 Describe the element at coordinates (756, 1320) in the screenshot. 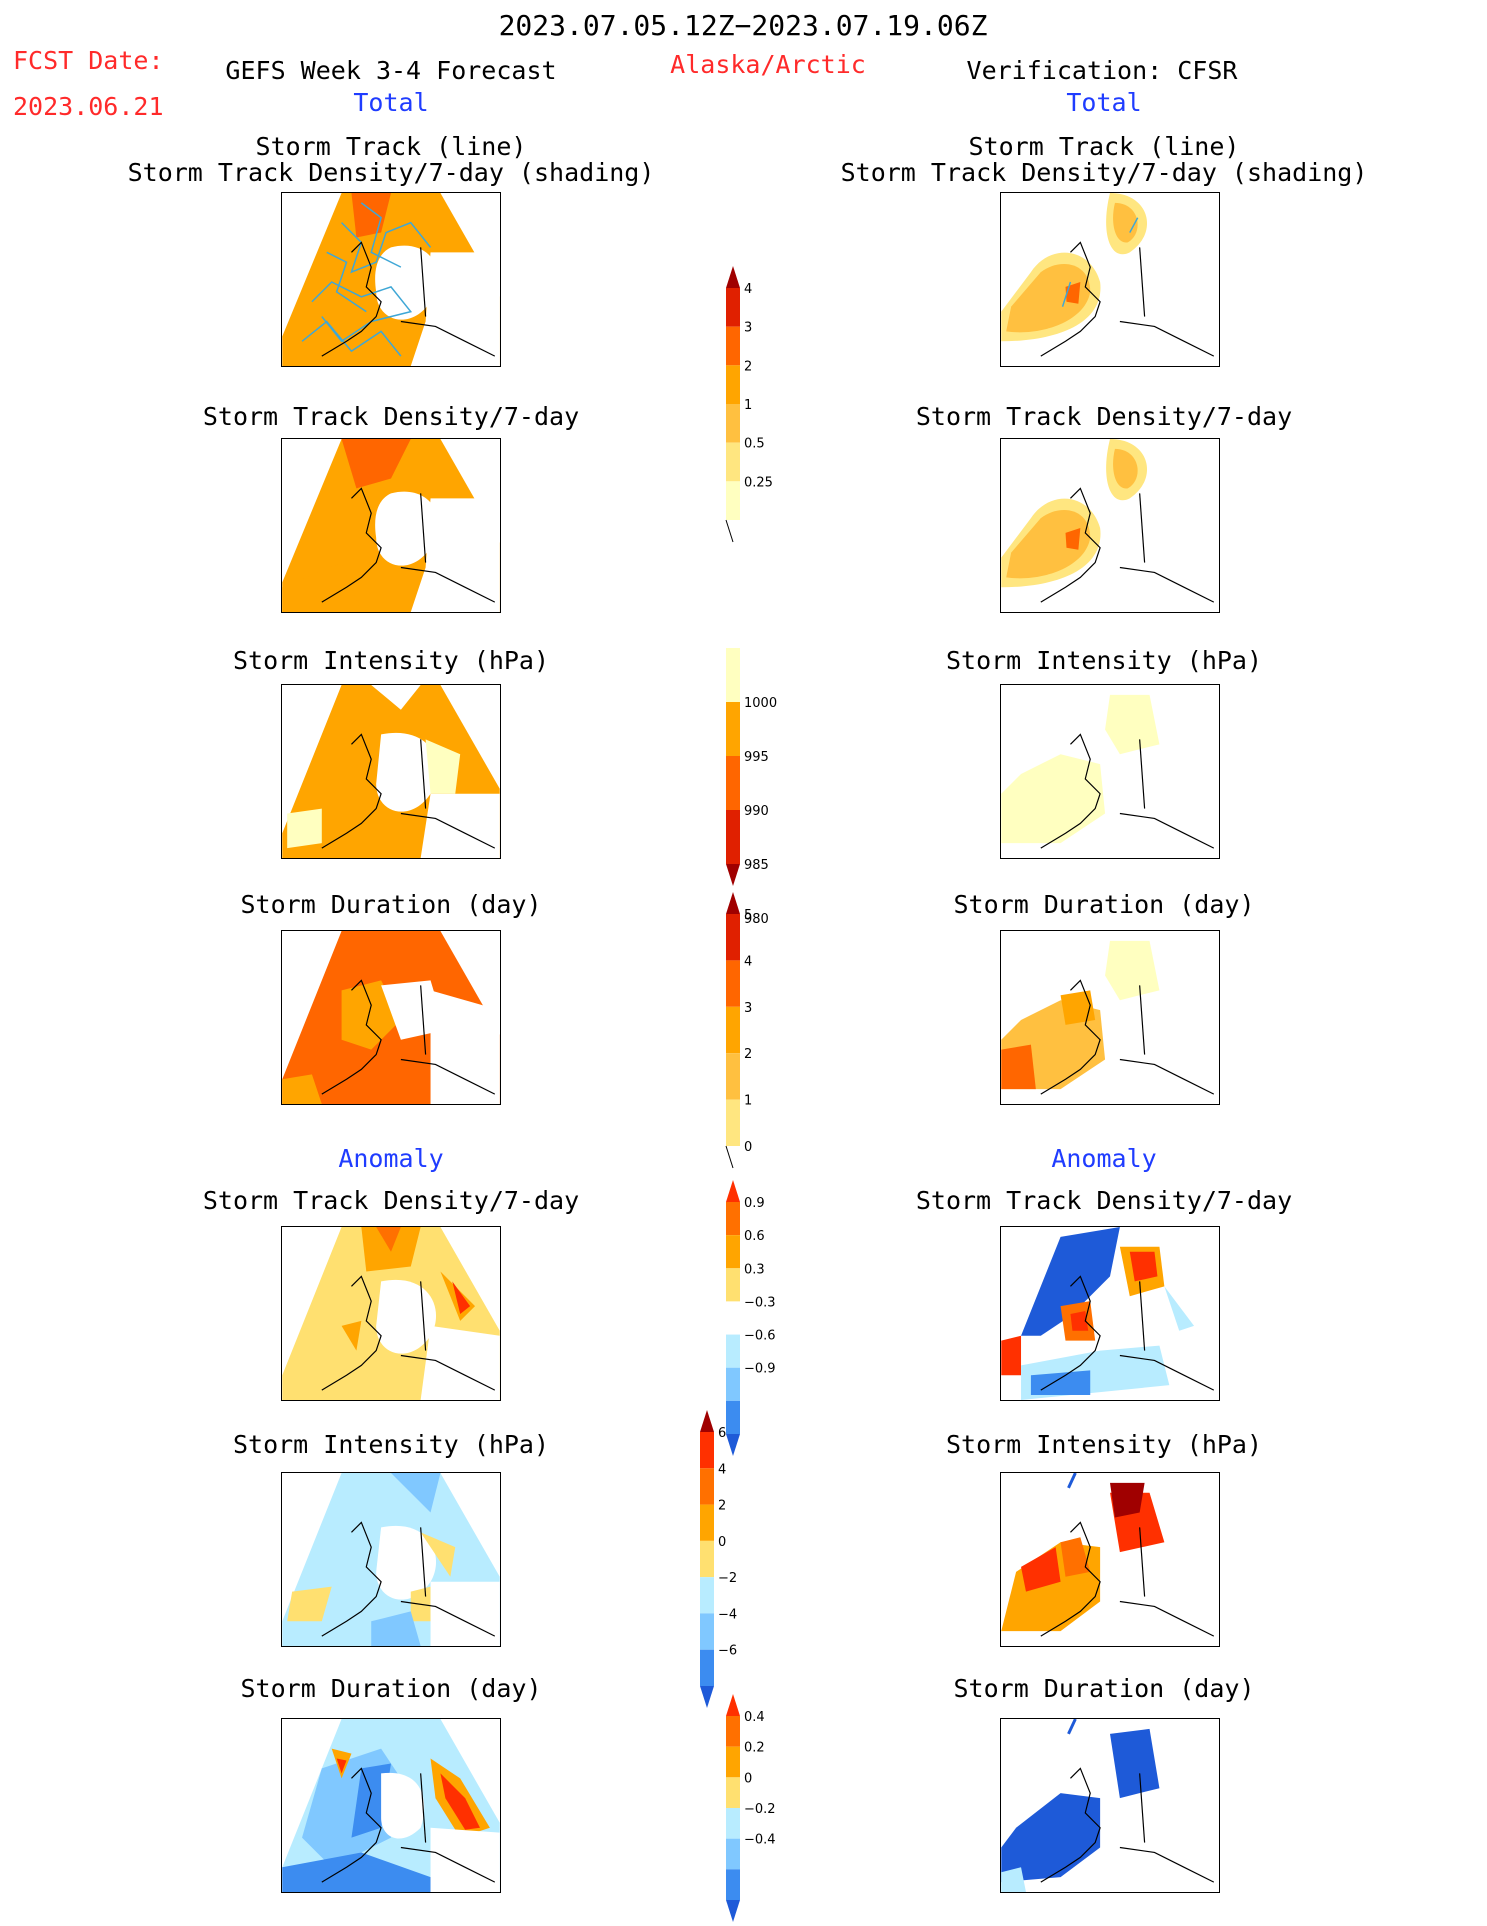

I see `colorbar-density-anomaly: 0.9 0.6 0.3 −0.3 −0.6 −0.9` at that location.